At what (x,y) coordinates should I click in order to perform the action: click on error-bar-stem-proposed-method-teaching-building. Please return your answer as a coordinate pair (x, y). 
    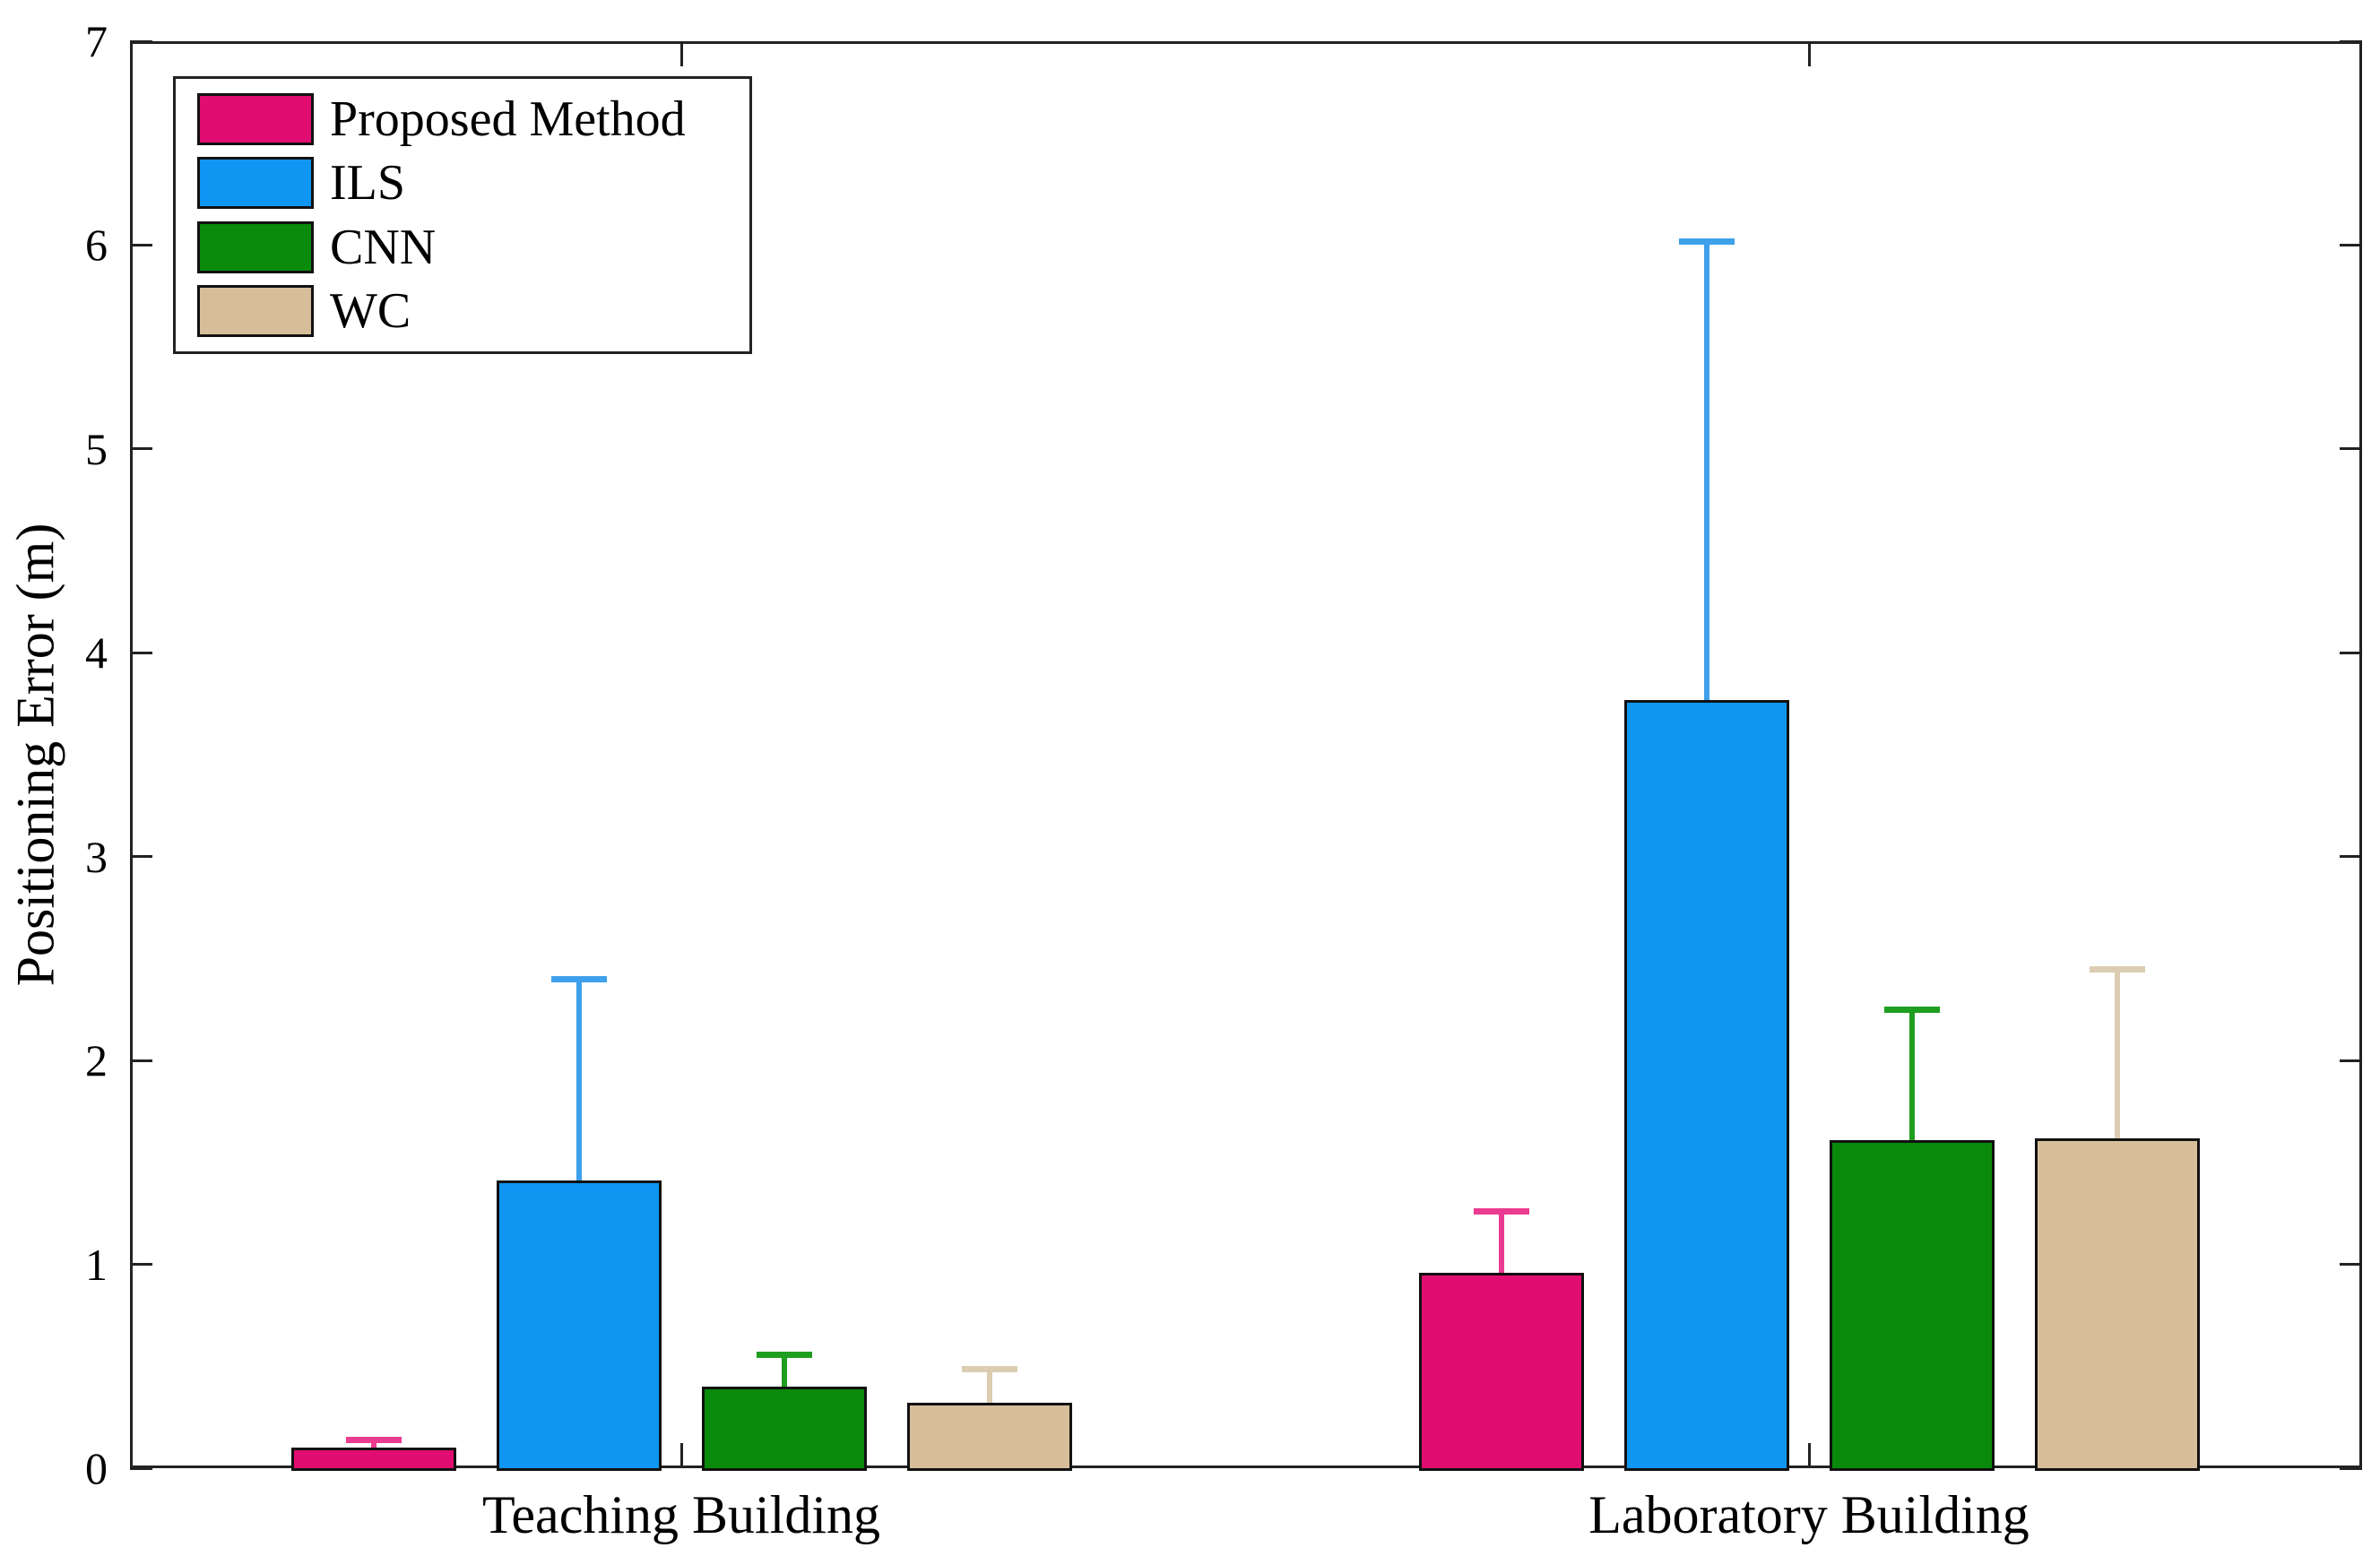
    Looking at the image, I should click on (373, 1444).